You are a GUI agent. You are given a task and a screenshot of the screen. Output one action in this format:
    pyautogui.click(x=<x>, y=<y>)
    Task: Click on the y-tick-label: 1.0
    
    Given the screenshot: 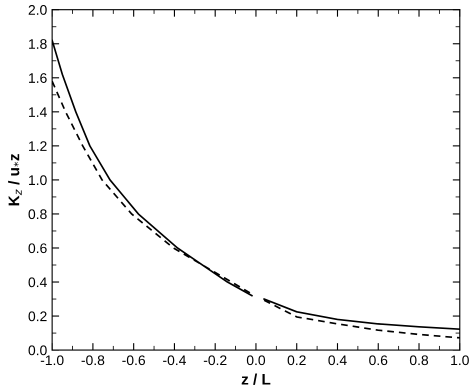 What is the action you would take?
    pyautogui.click(x=38, y=180)
    